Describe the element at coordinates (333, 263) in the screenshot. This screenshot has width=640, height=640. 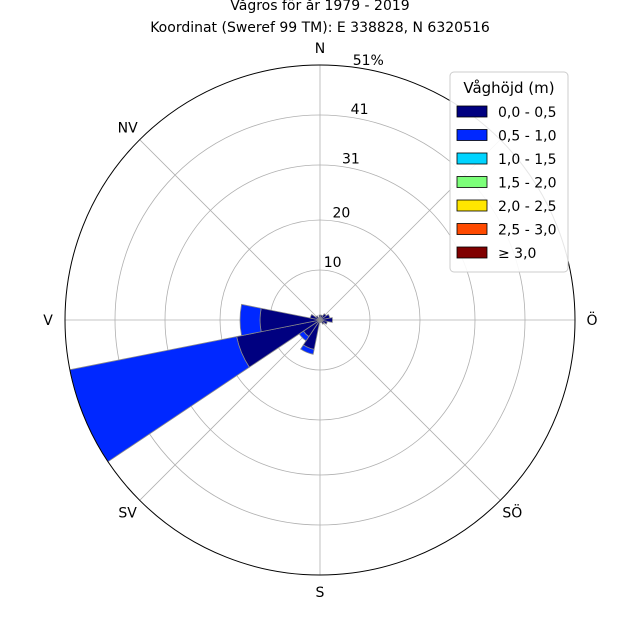
I see `radial-tick-label: 10` at that location.